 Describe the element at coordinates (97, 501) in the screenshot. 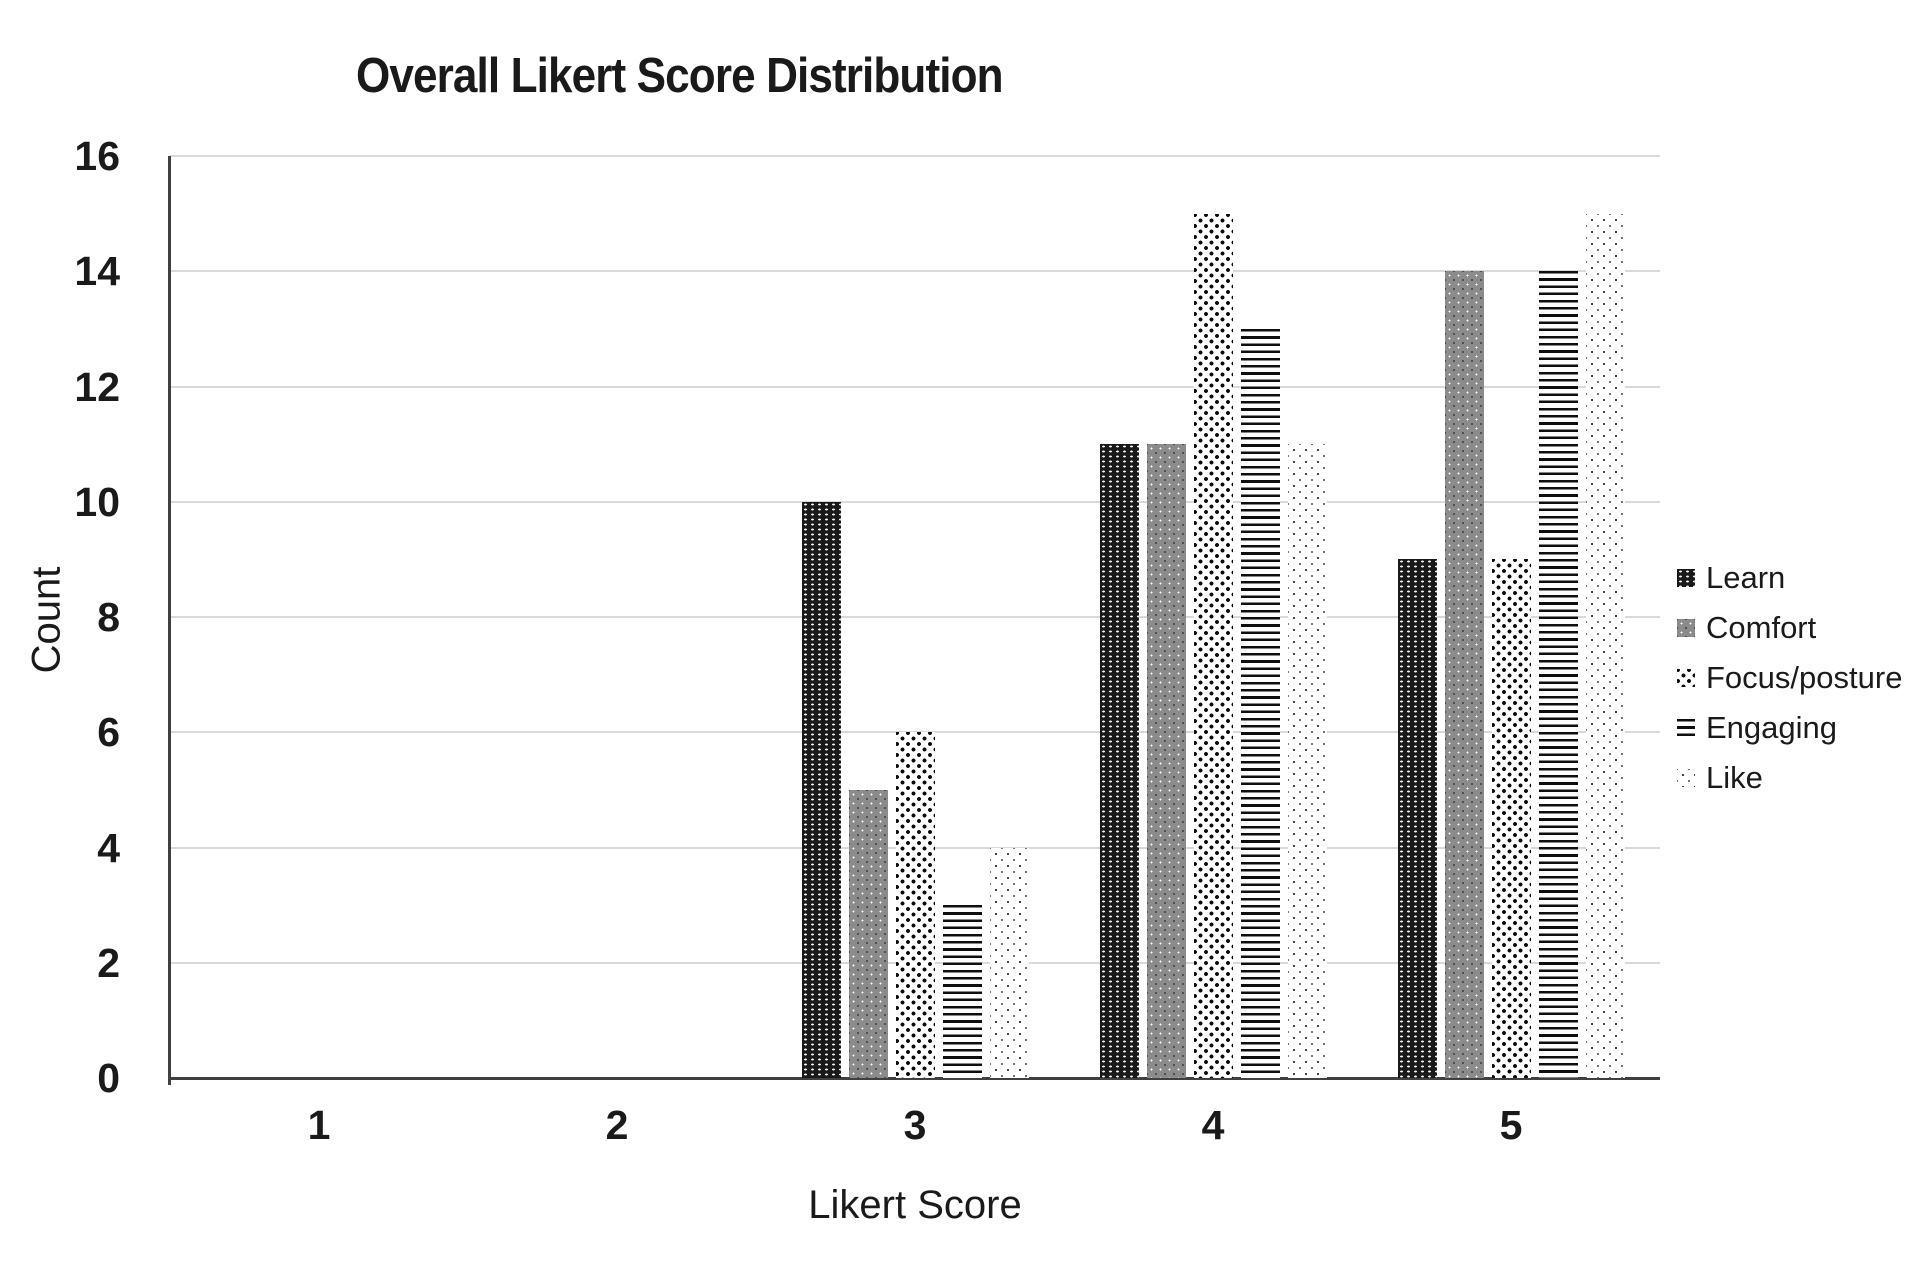

I see `y-tick-label: 10` at that location.